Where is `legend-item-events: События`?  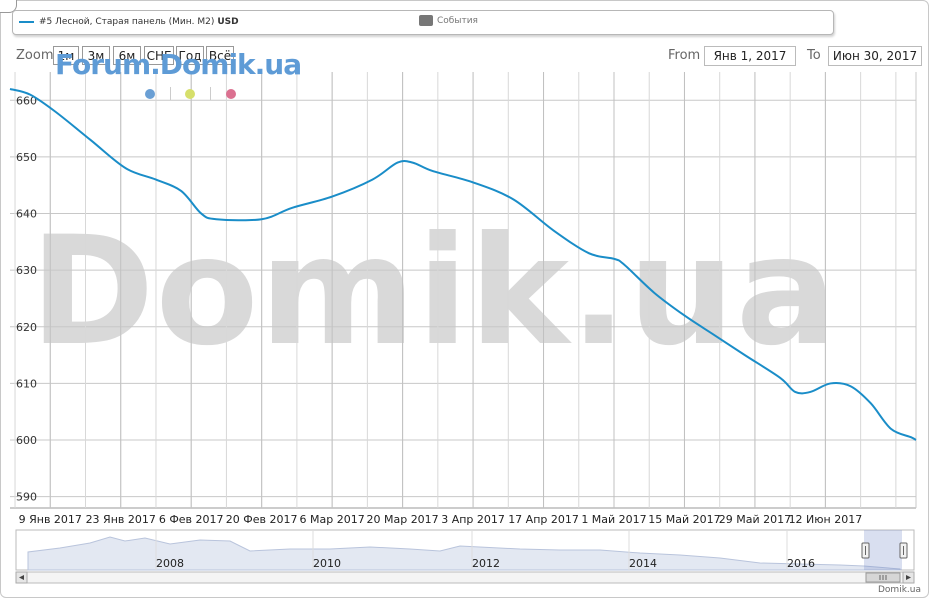 legend-item-events: События is located at coordinates (448, 20).